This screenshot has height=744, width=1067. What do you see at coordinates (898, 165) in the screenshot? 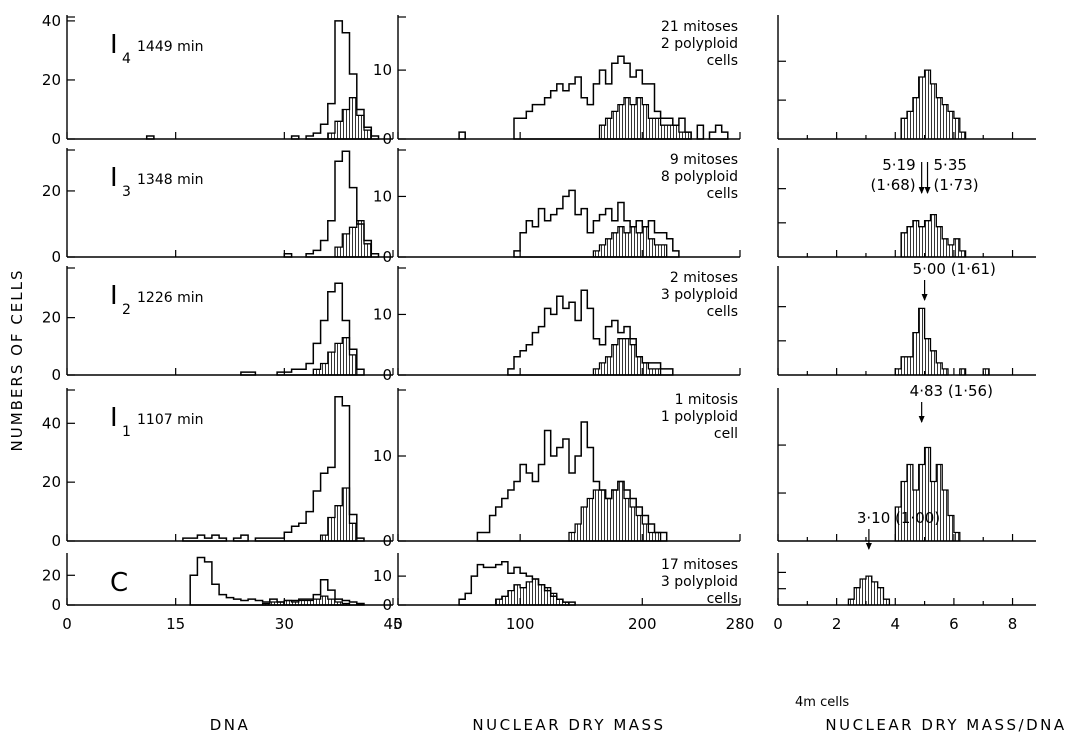
I see `mean-label: 5·19` at bounding box center [898, 165].